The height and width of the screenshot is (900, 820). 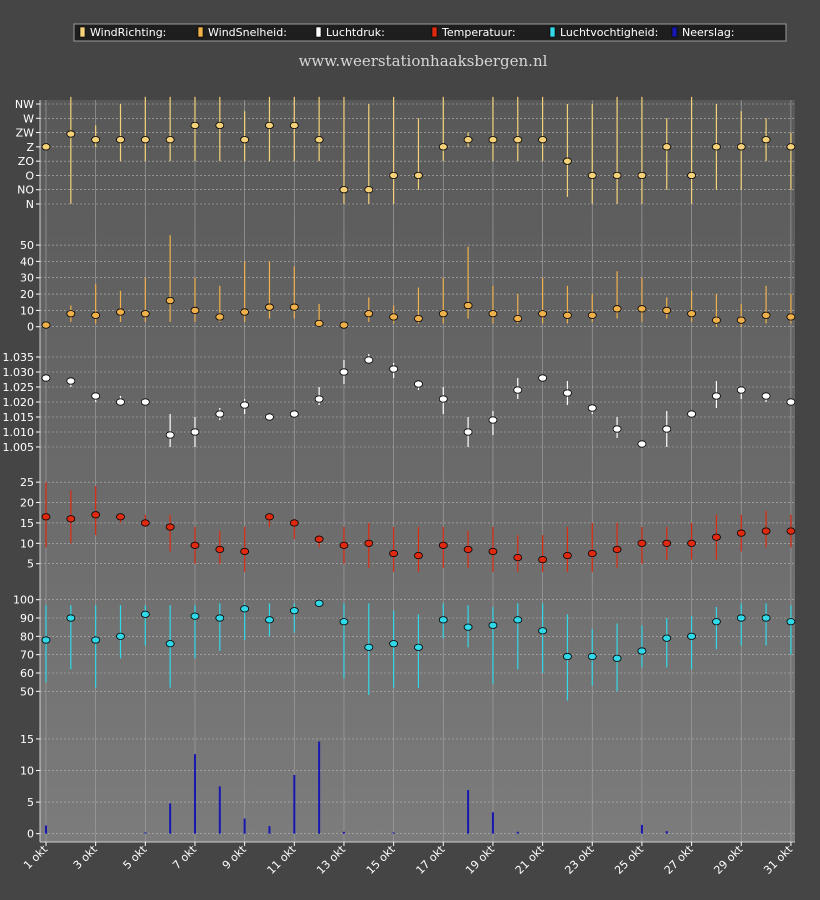 I want to click on legend-label: Neerslag:, so click(x=708, y=32).